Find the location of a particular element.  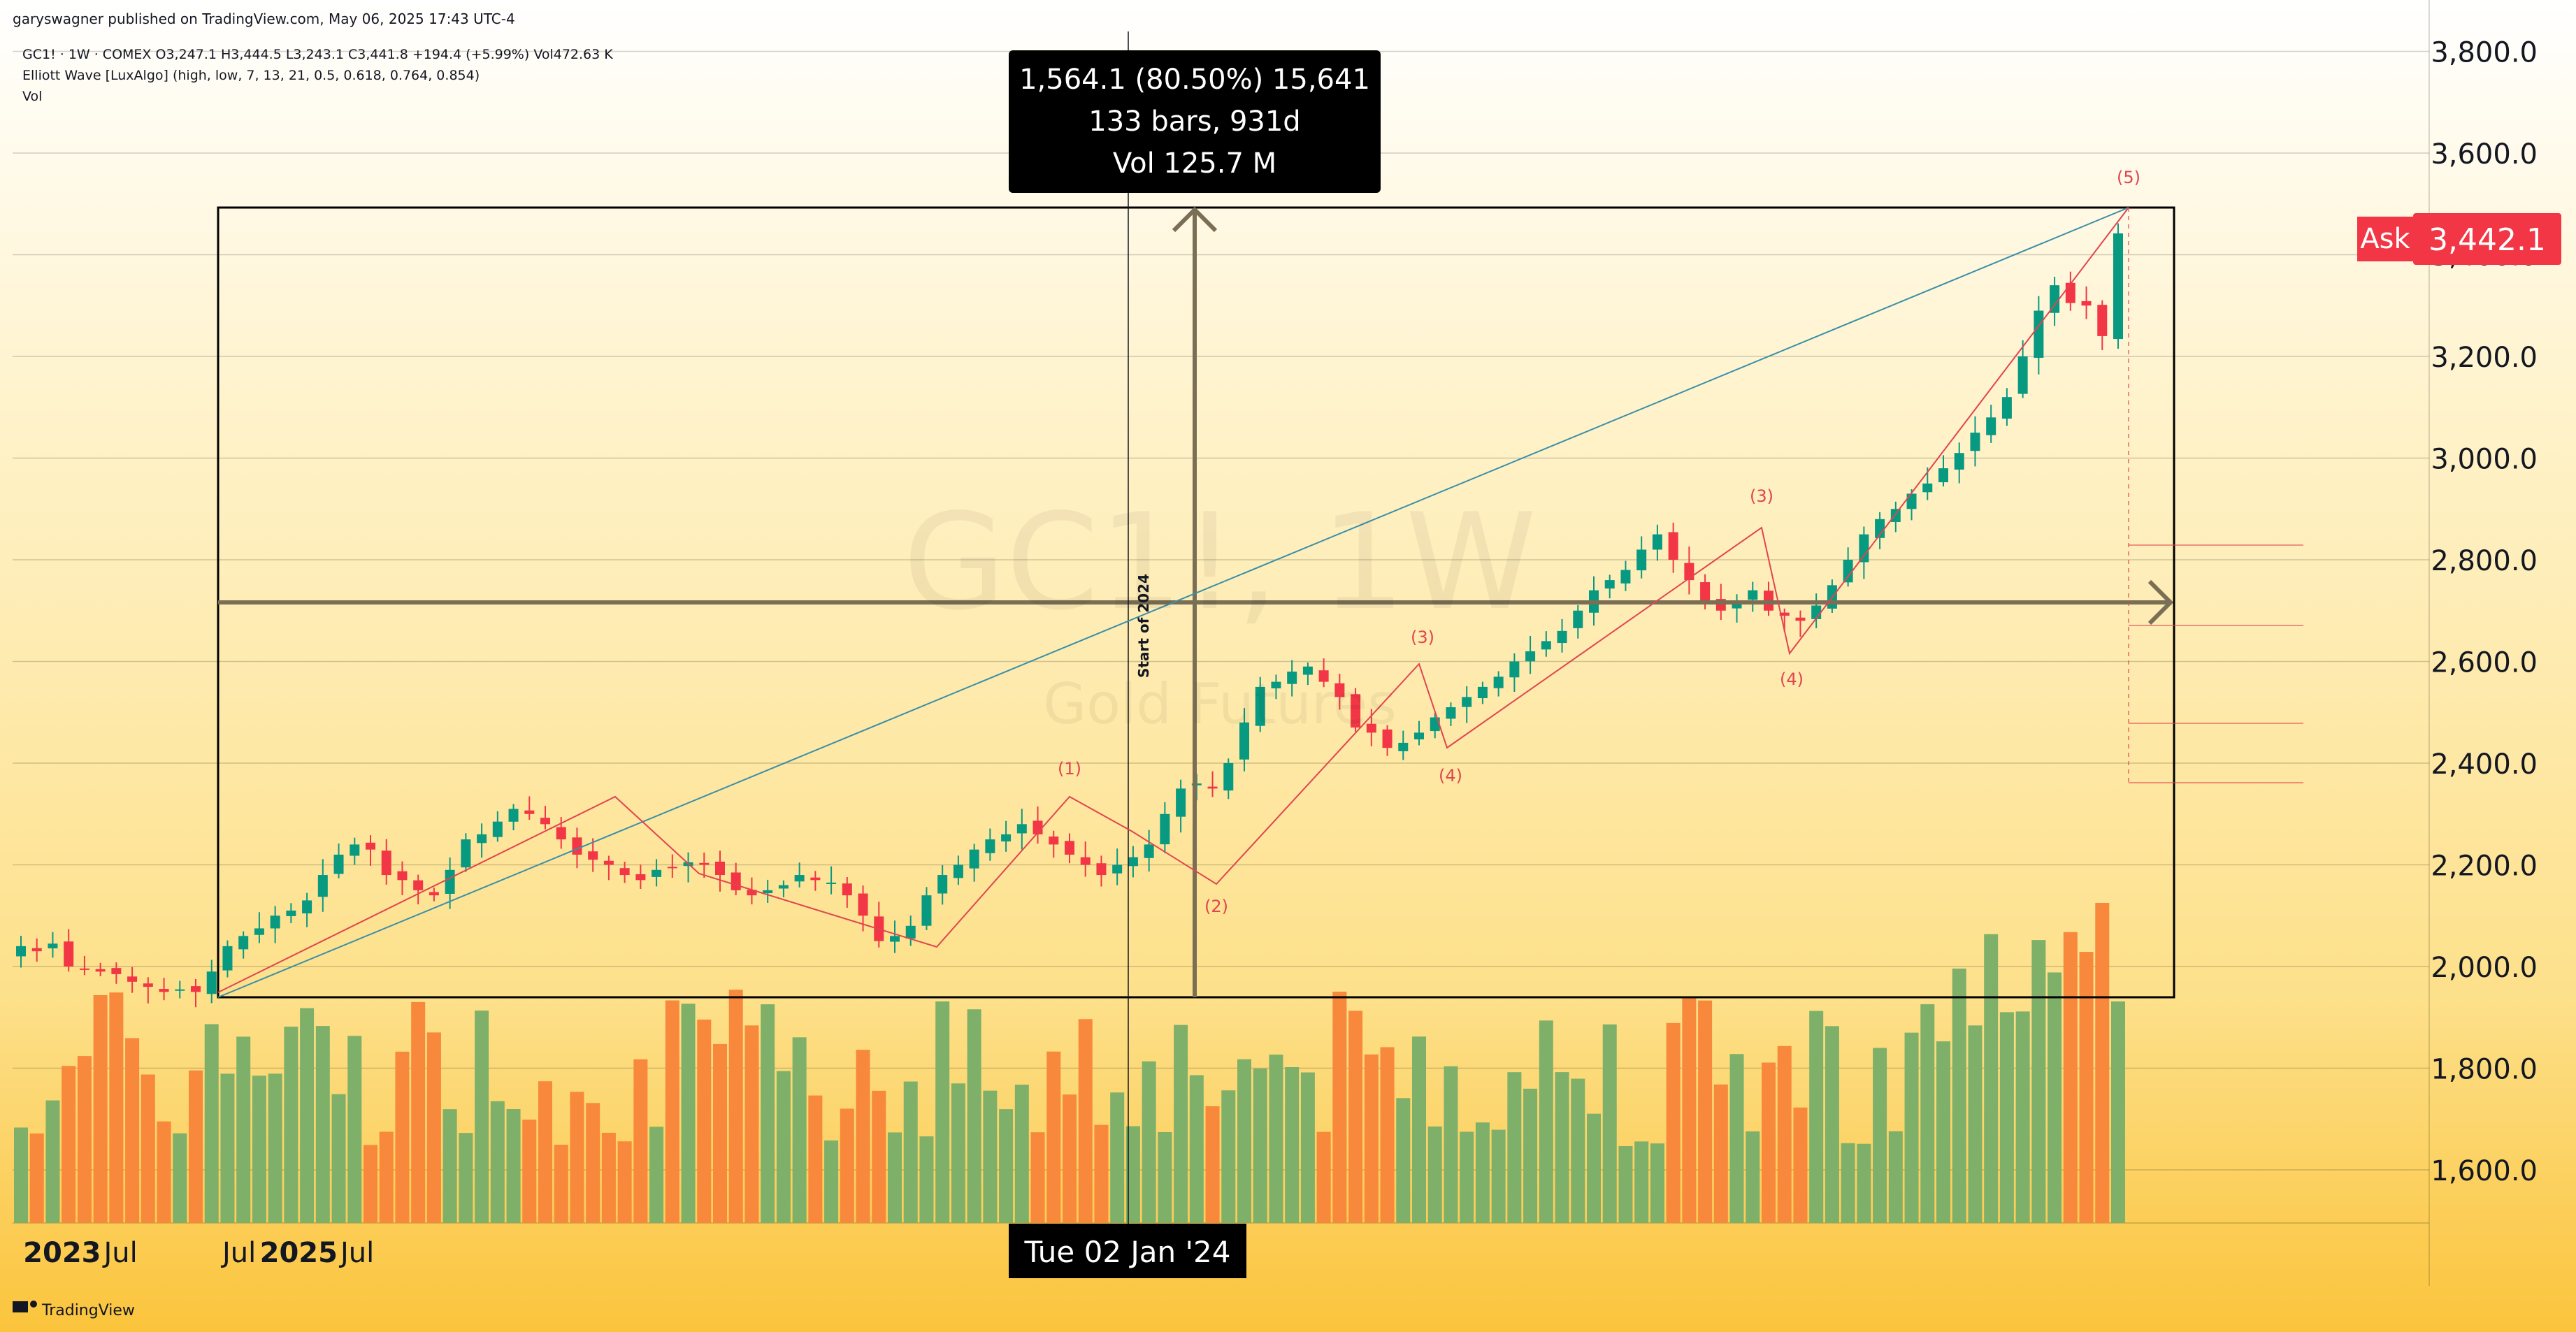

measure-line-1: 1,564.1 (80.50%) 15,641 is located at coordinates (1194, 80).